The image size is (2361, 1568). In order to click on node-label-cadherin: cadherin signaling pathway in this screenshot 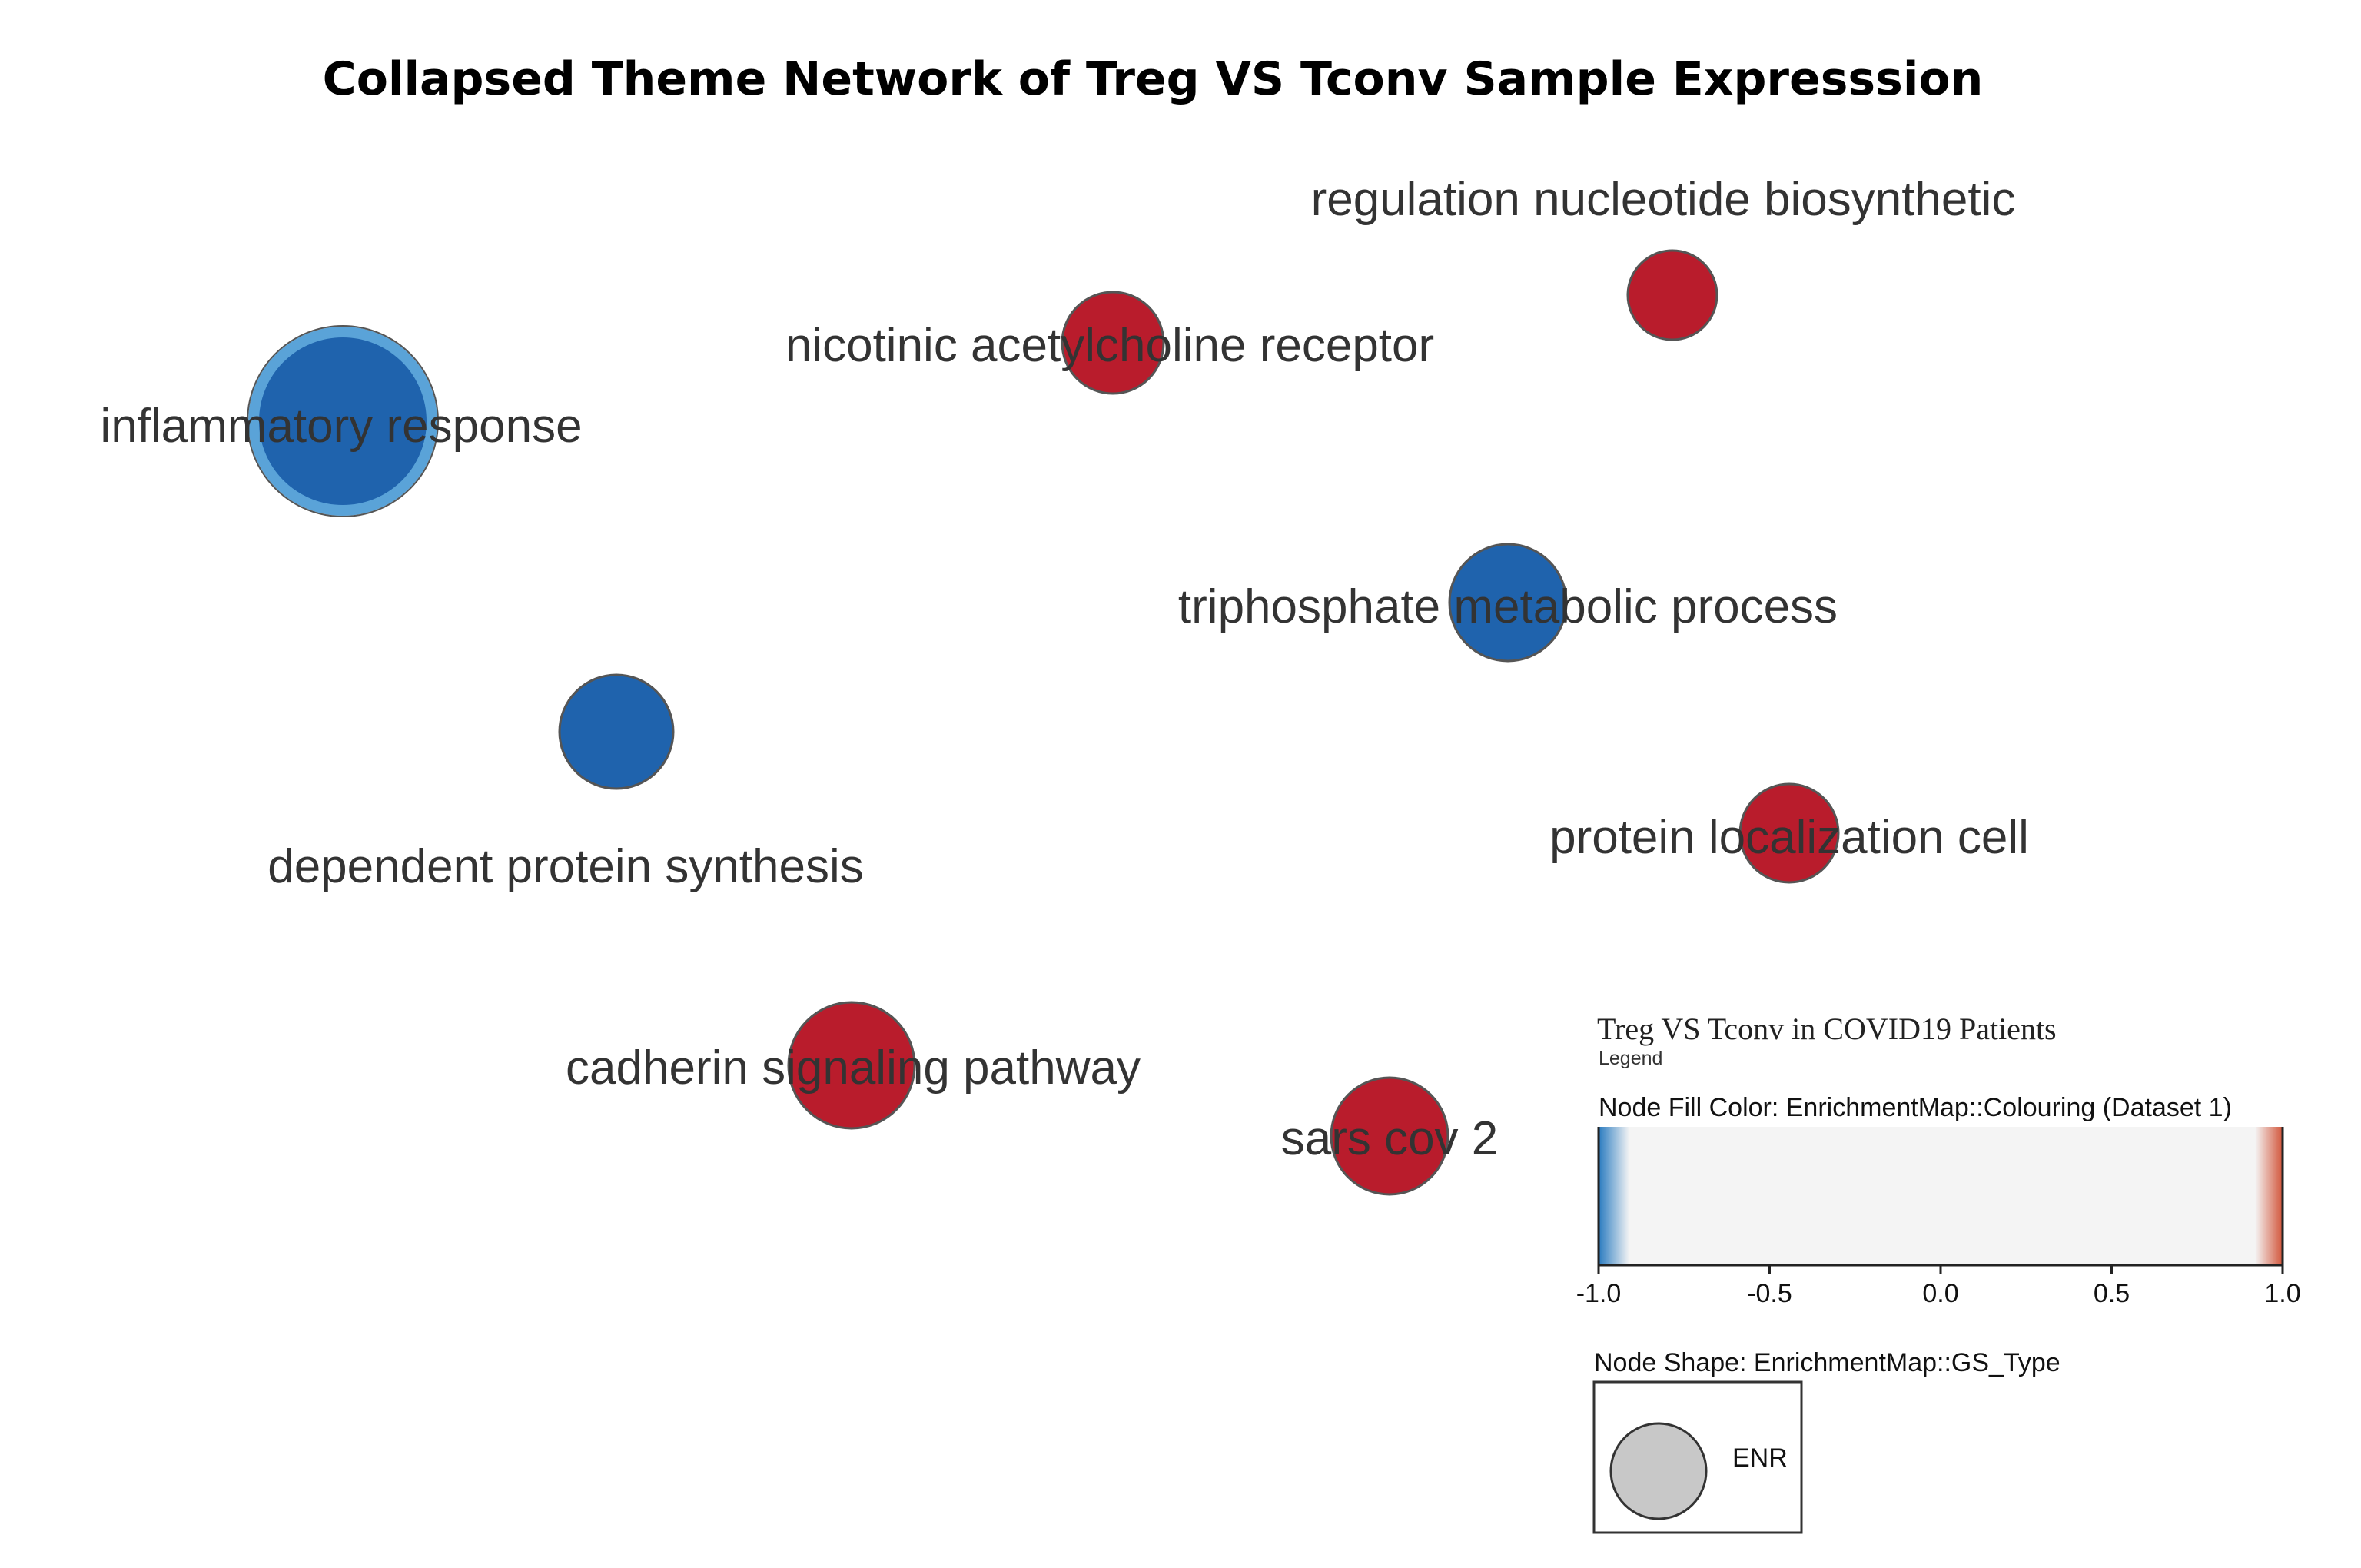, I will do `click(853, 1068)`.